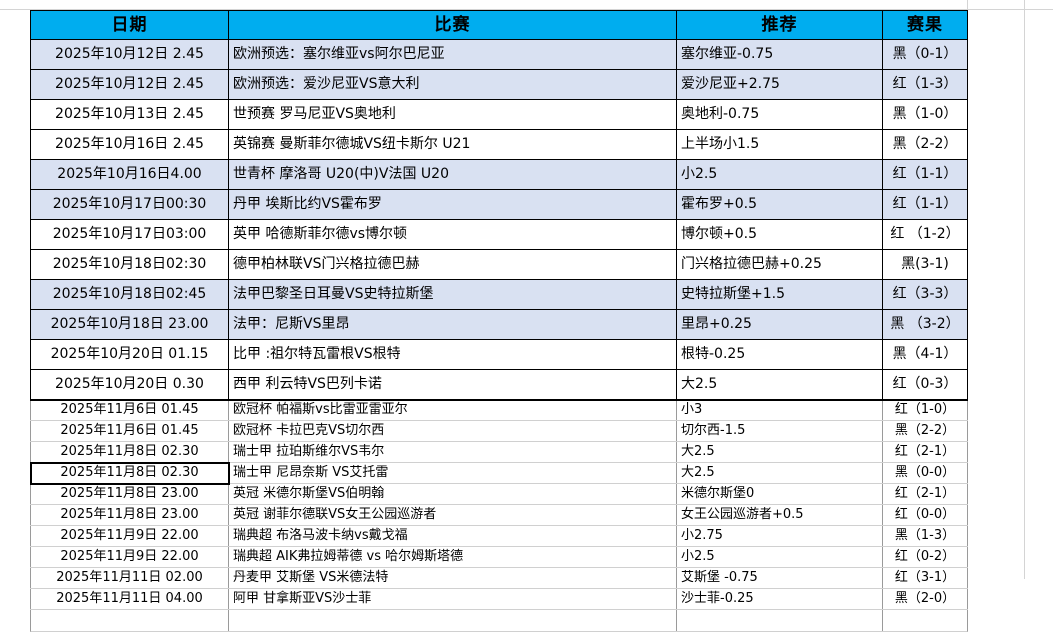 This screenshot has width=1053, height=632. I want to click on cell-match: 英锦赛 曼斯菲尔德城VS纽卡斯尔 U21, so click(452, 144).